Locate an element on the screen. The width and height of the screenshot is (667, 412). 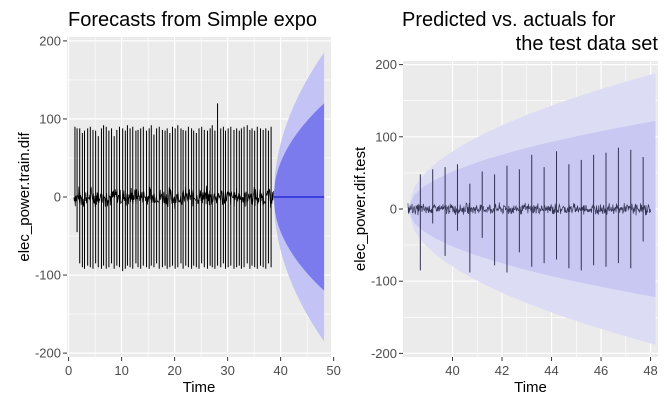
x-tick-label: 48 is located at coordinates (650, 370).